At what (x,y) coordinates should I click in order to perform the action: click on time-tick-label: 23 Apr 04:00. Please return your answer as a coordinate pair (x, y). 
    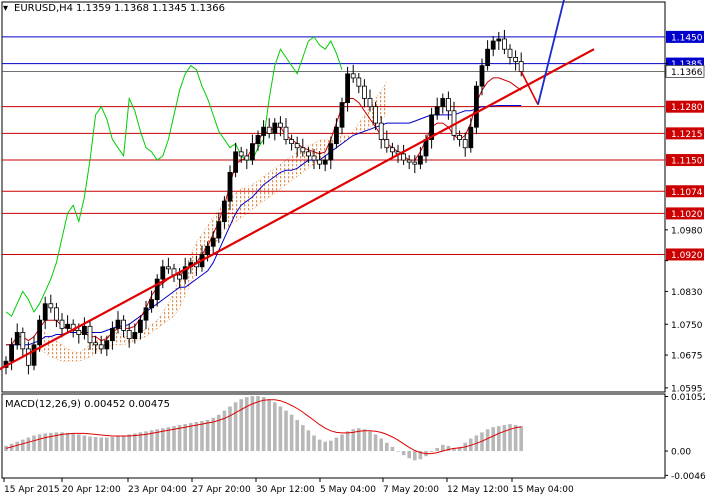
    Looking at the image, I should click on (157, 490).